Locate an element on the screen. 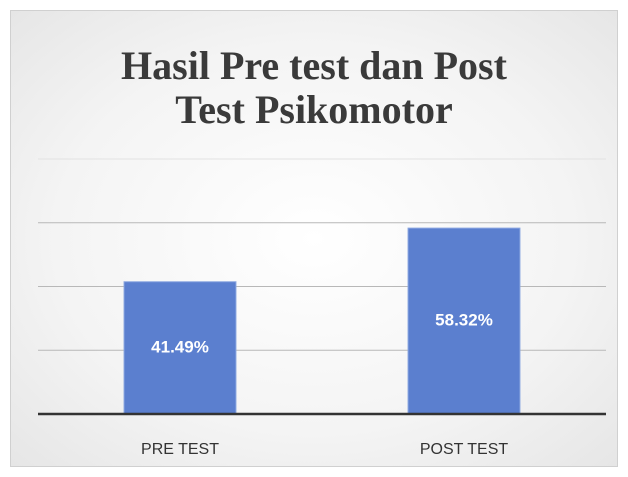 This screenshot has height=477, width=628. chart-title: Hasil Pre test dan Post Test Psikomotor is located at coordinates (314, 87).